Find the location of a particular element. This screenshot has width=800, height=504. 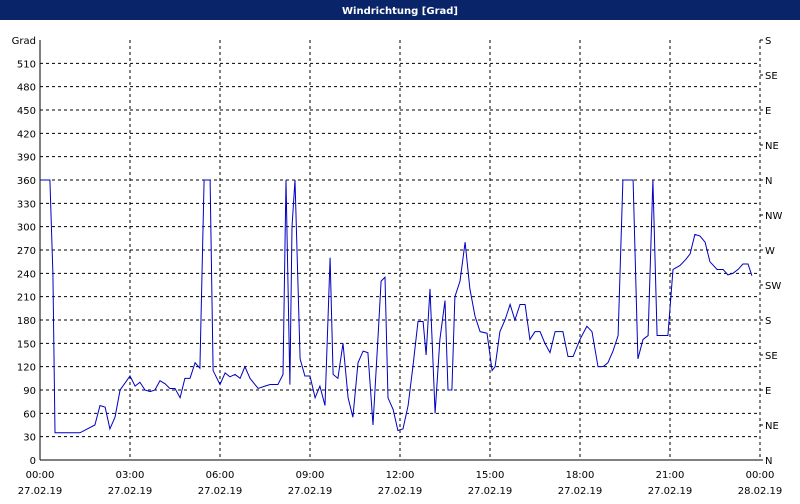

x-tick-label: 06:00 is located at coordinates (220, 475).